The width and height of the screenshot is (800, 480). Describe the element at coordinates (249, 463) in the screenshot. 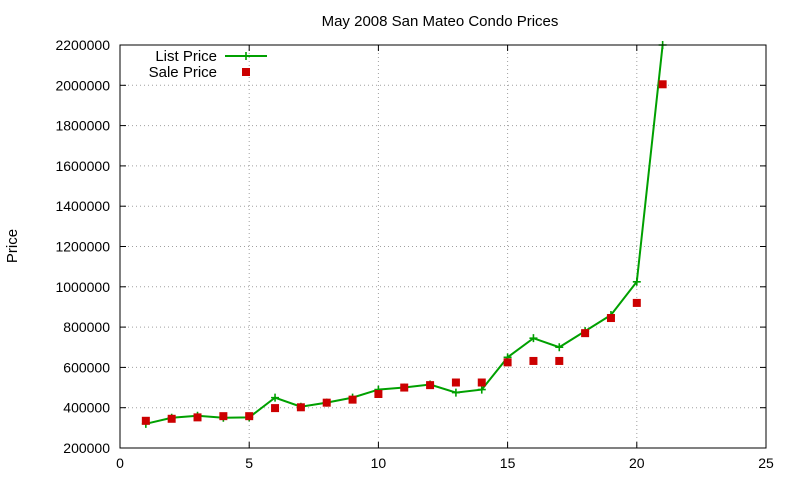

I see `x-tick-label: 5` at that location.